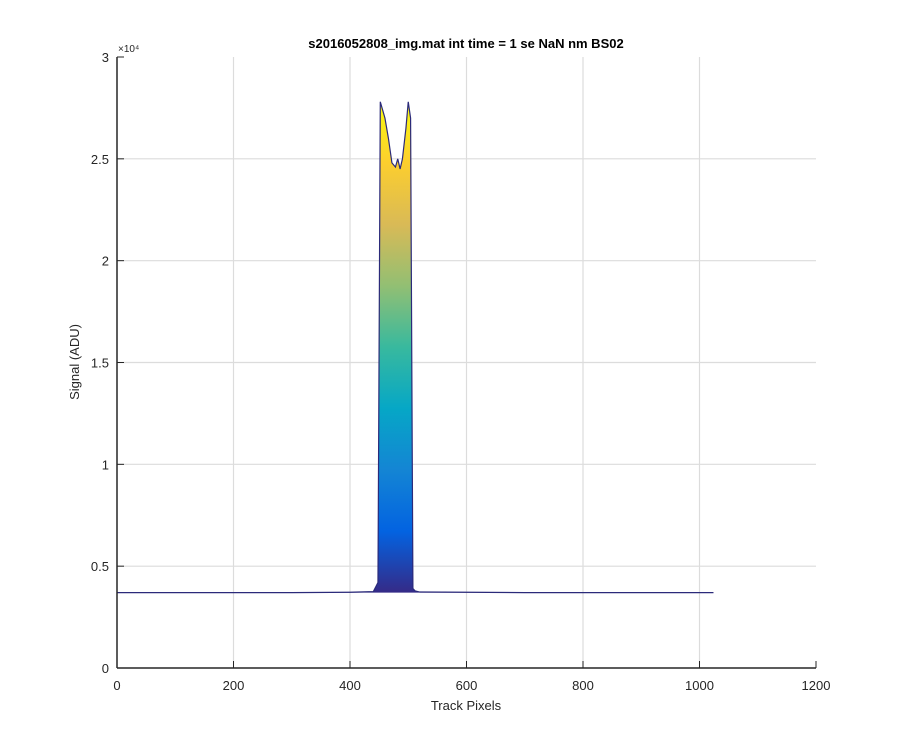  I want to click on x-tick-label: 0, so click(116, 685).